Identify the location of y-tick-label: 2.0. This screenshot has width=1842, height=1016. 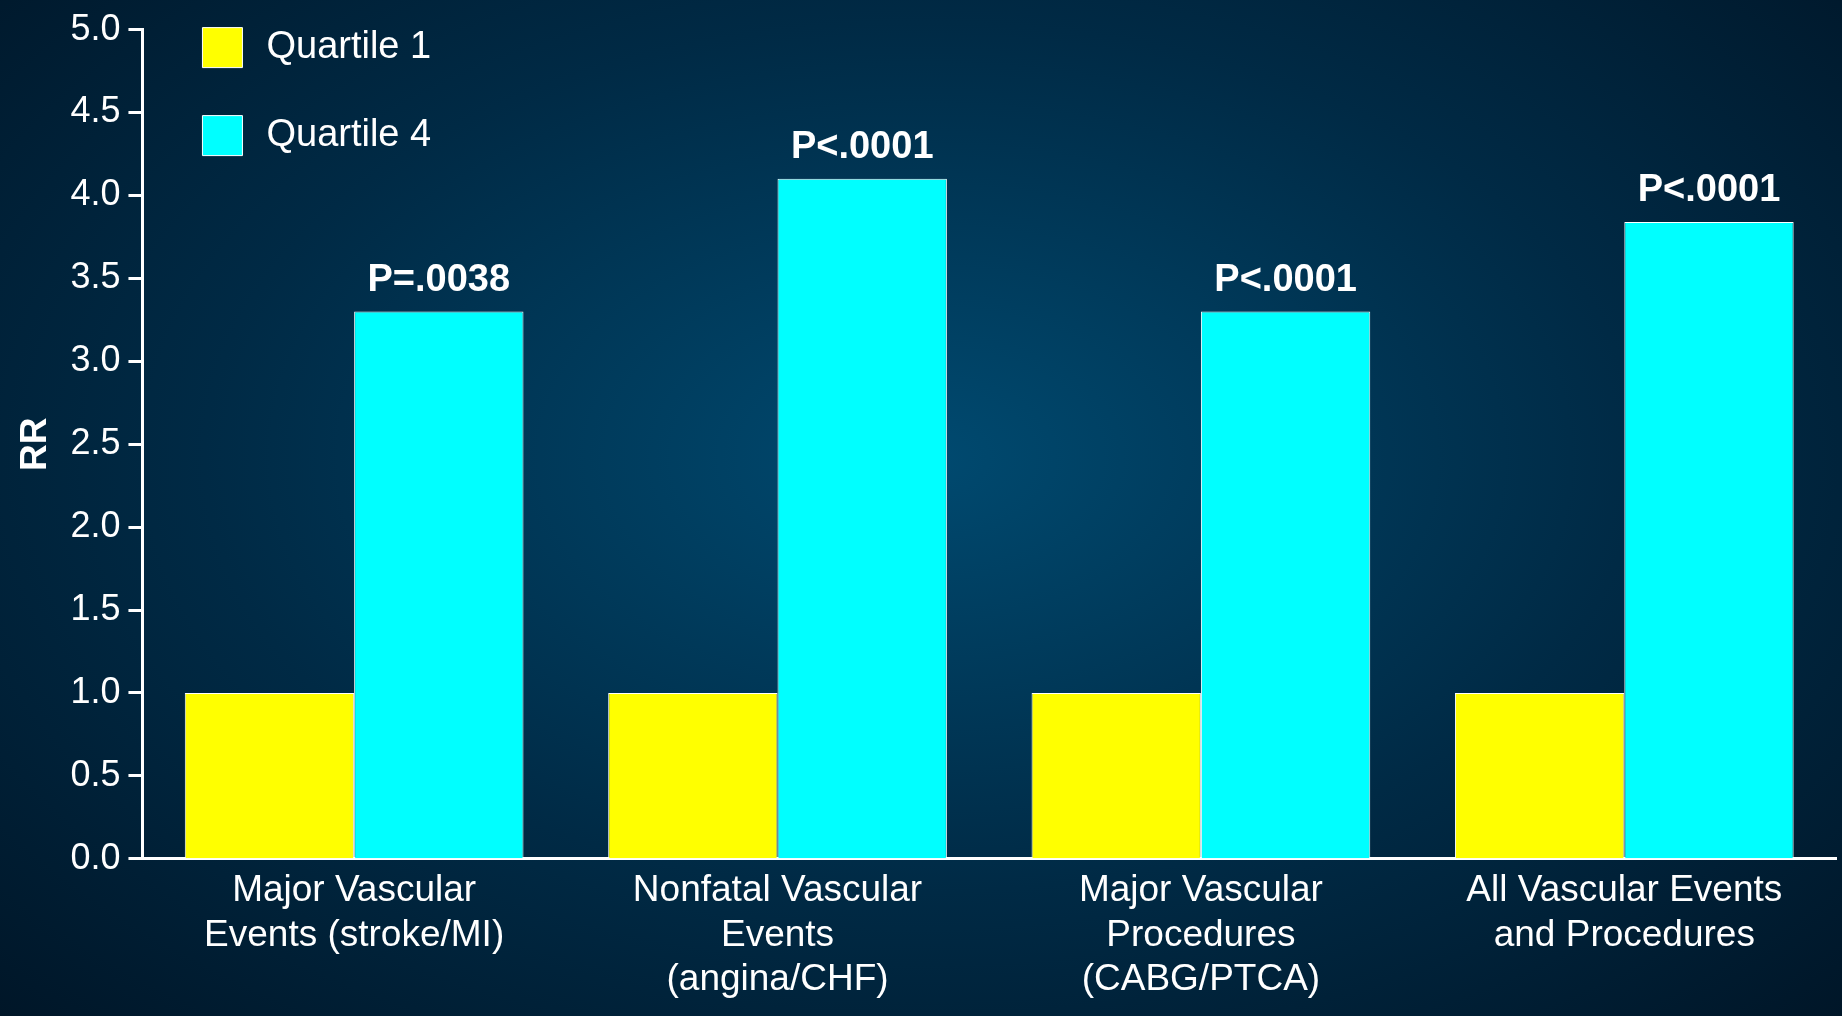
(95, 525).